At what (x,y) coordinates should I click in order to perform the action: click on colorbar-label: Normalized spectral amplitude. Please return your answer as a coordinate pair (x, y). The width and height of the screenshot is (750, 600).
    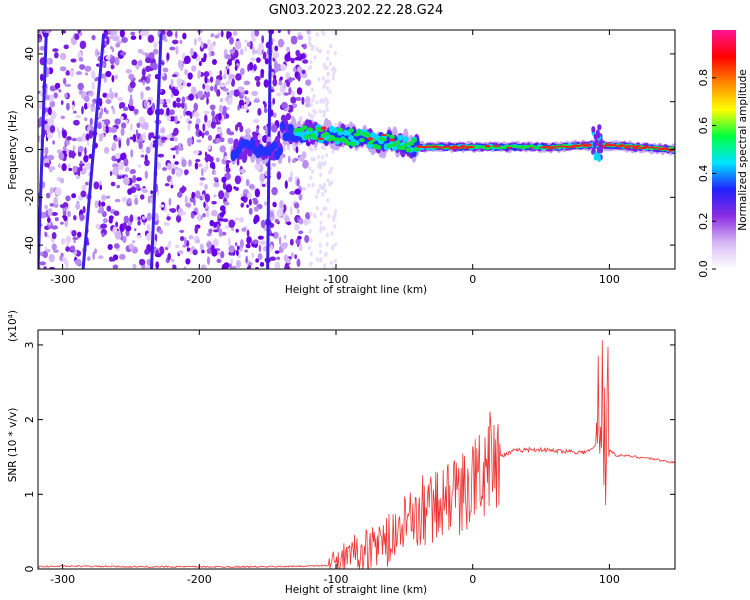
    Looking at the image, I should click on (743, 149).